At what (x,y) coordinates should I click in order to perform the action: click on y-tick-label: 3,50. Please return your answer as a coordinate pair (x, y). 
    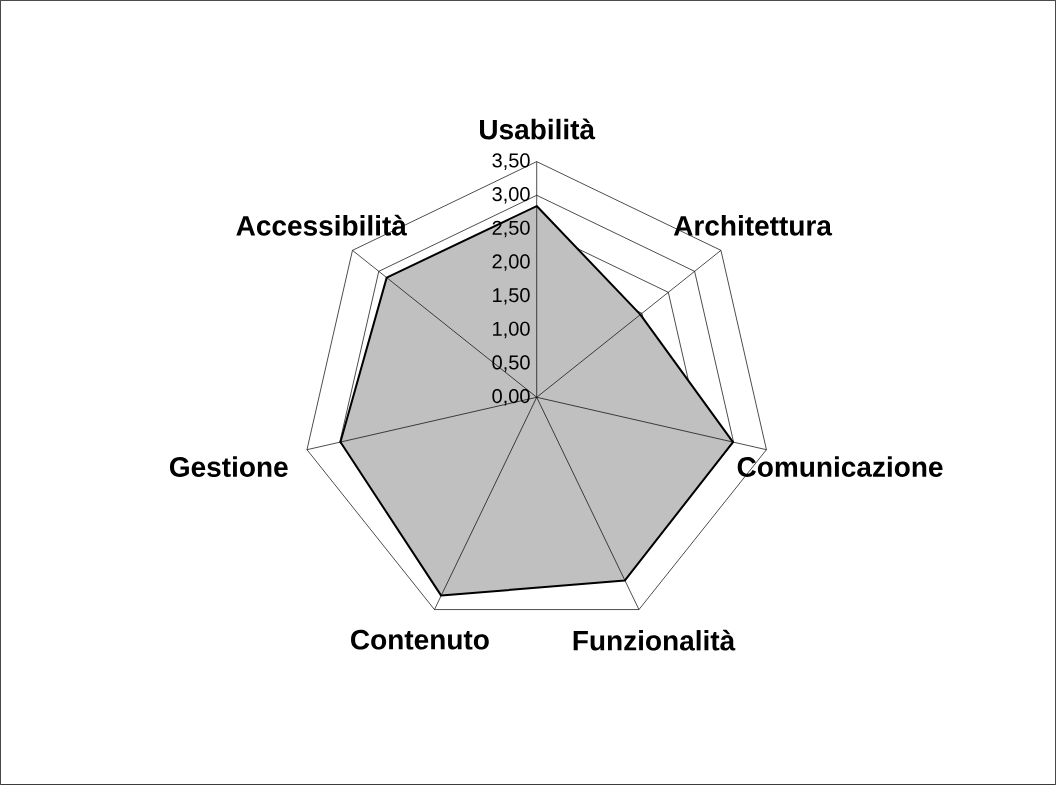
    Looking at the image, I should click on (511, 161).